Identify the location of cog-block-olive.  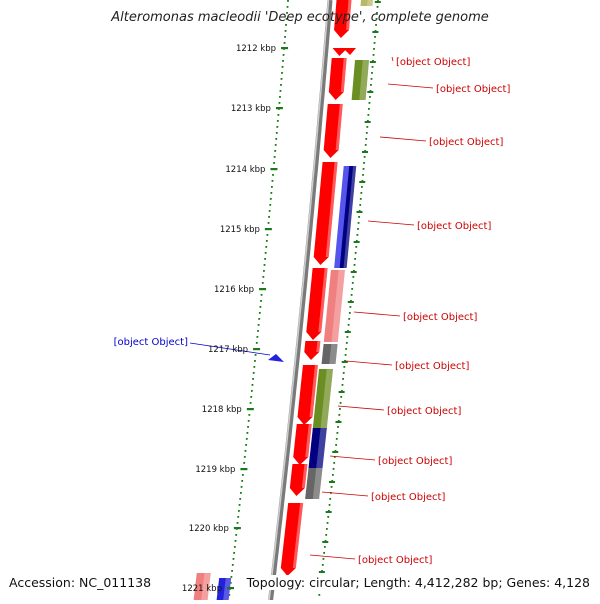
(360, 80).